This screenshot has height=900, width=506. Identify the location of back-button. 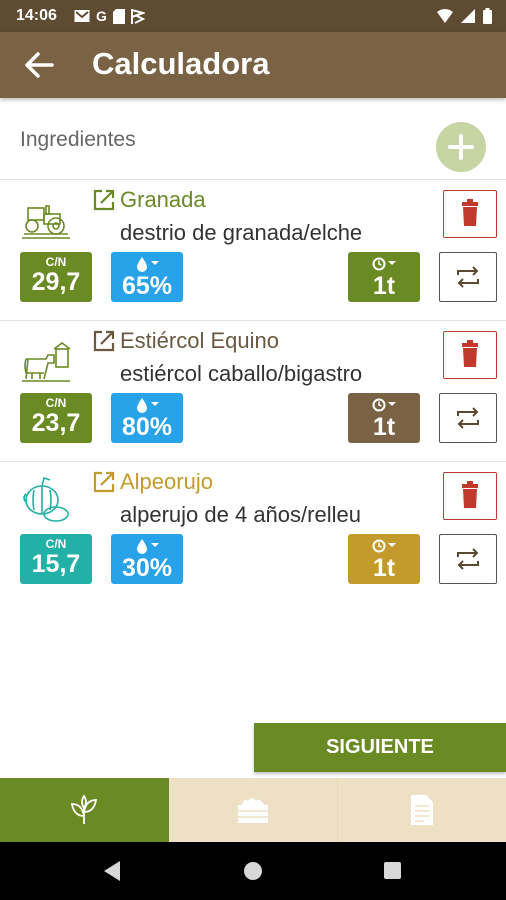
(40, 65).